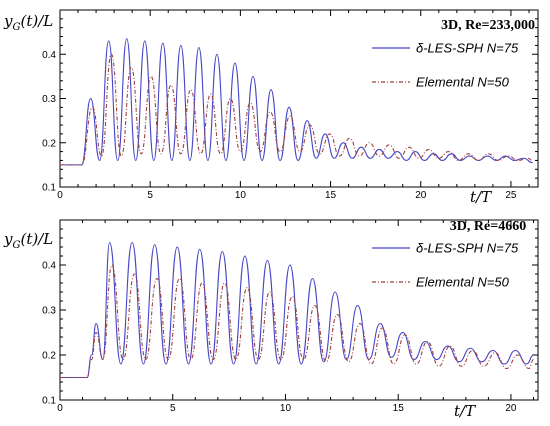 Image resolution: width=550 pixels, height=426 pixels. I want to click on chart-title: 3D, Re=233,000, so click(488, 25).